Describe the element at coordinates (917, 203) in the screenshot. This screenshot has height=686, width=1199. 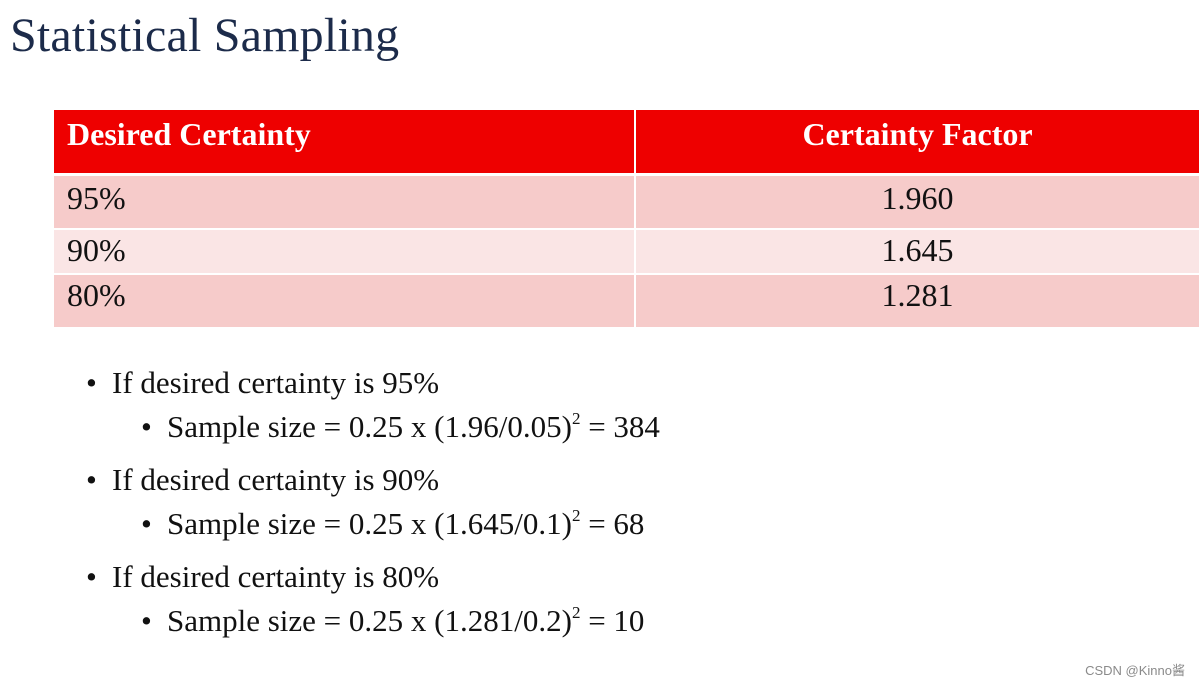
I see `cell-certainty-factor: 1.960` at that location.